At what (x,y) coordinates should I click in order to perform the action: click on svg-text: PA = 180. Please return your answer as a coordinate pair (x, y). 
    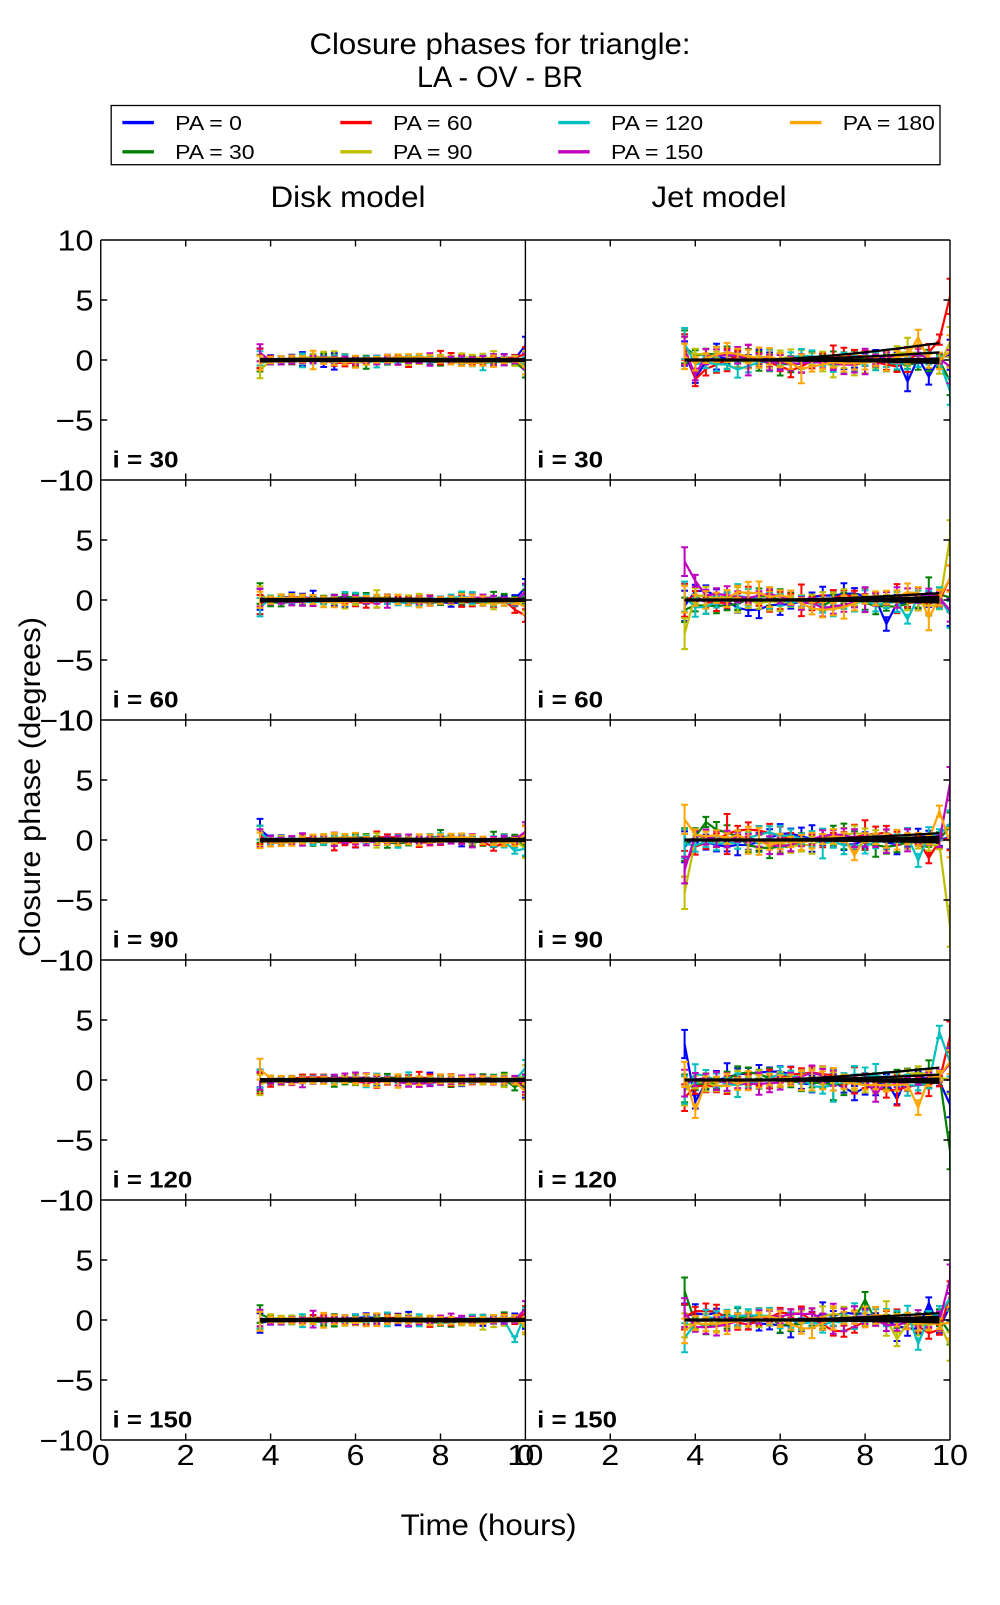
    Looking at the image, I should click on (889, 124).